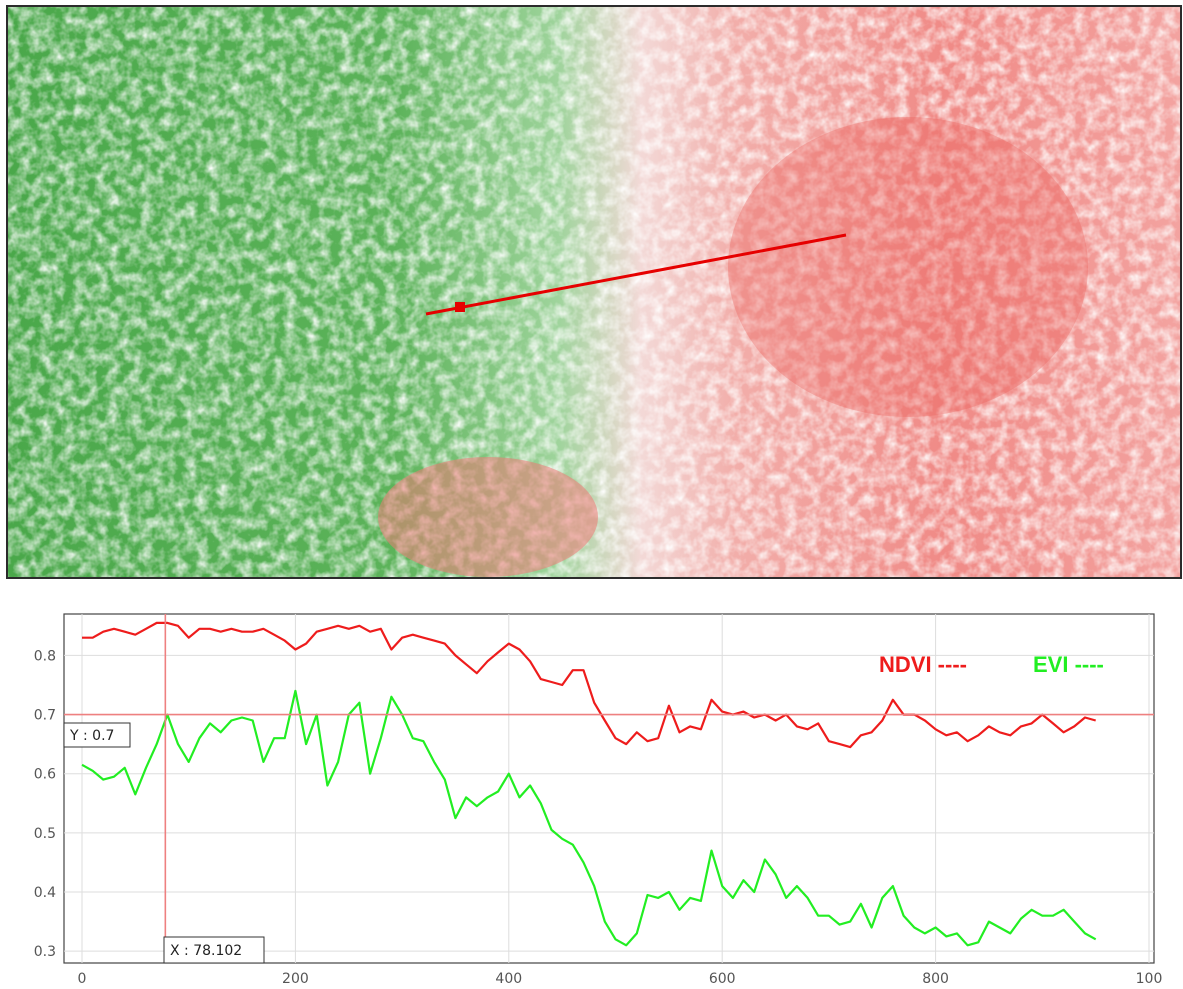  I want to click on y-tick-label: 0.3, so click(45, 952).